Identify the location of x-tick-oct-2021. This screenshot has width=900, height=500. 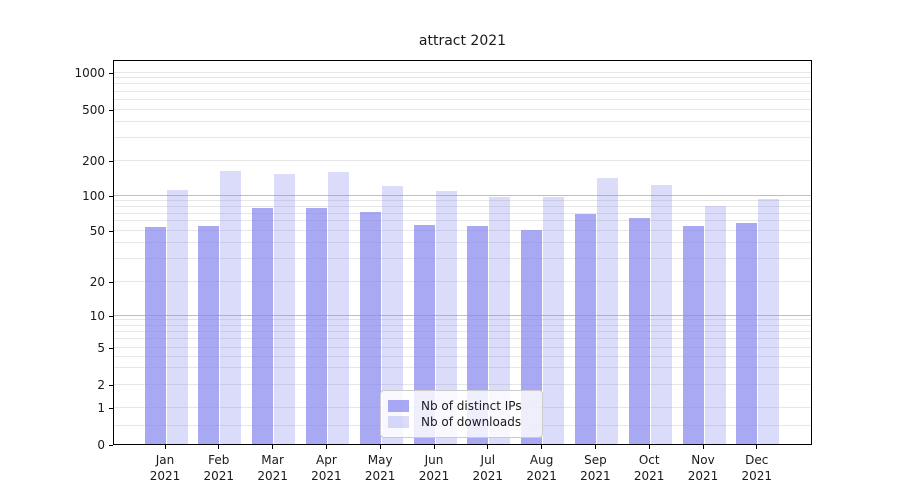
(649, 447).